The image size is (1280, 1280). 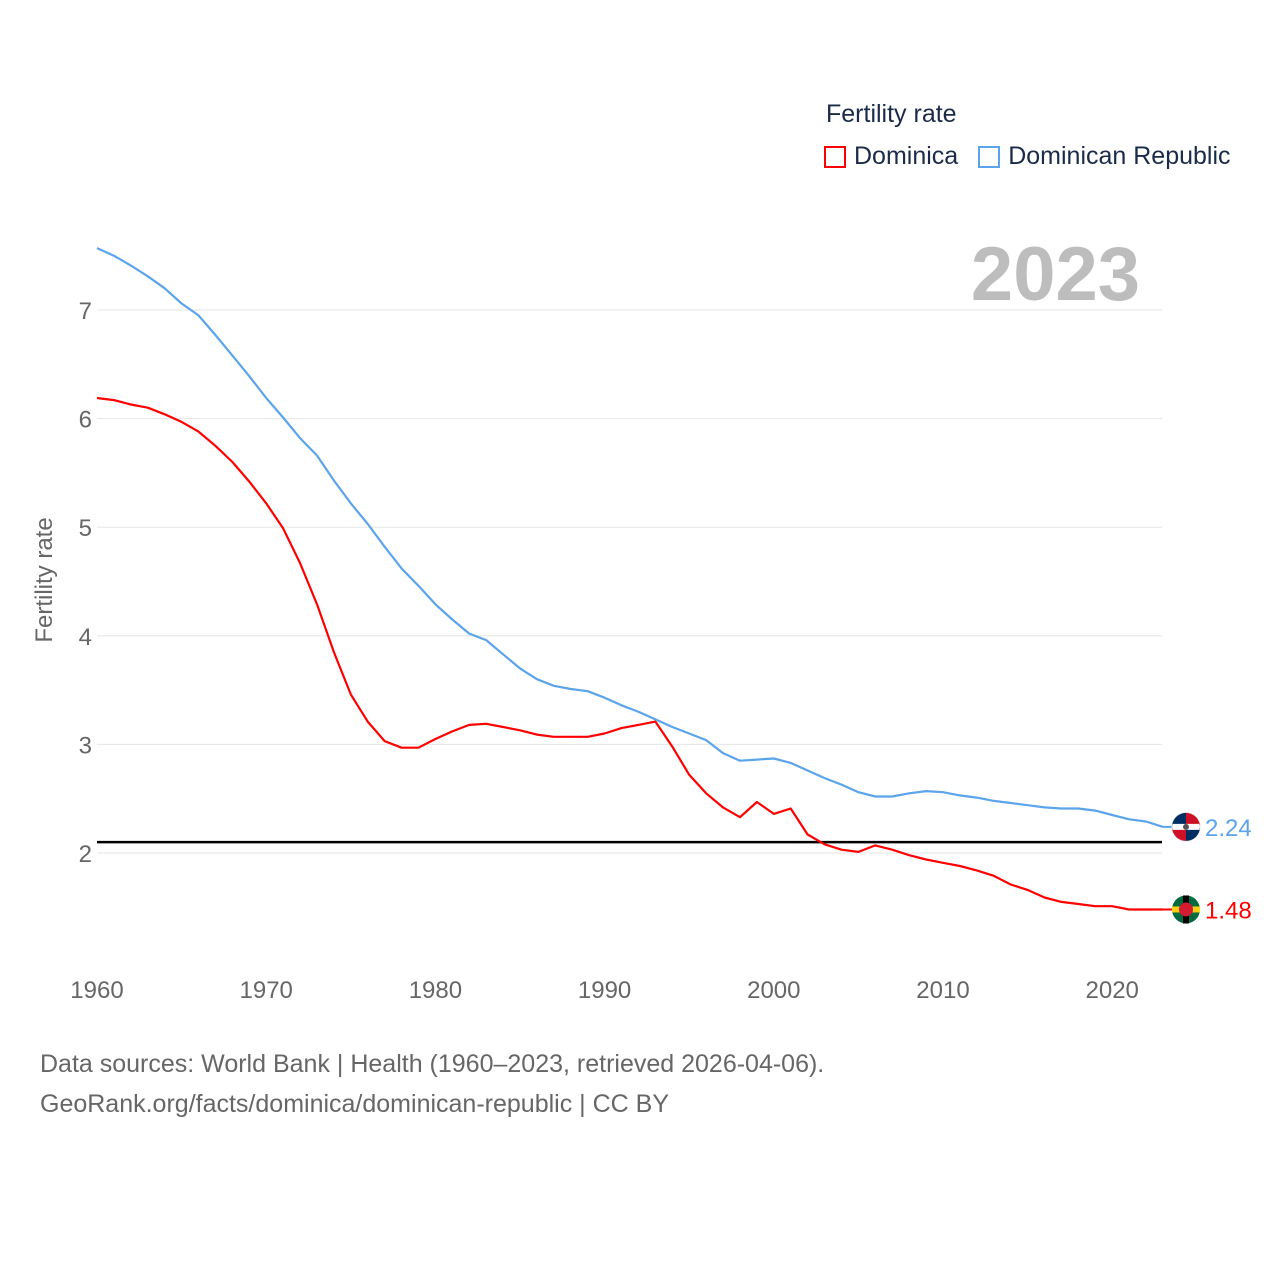 I want to click on y-tick-label: 6, so click(x=85, y=420).